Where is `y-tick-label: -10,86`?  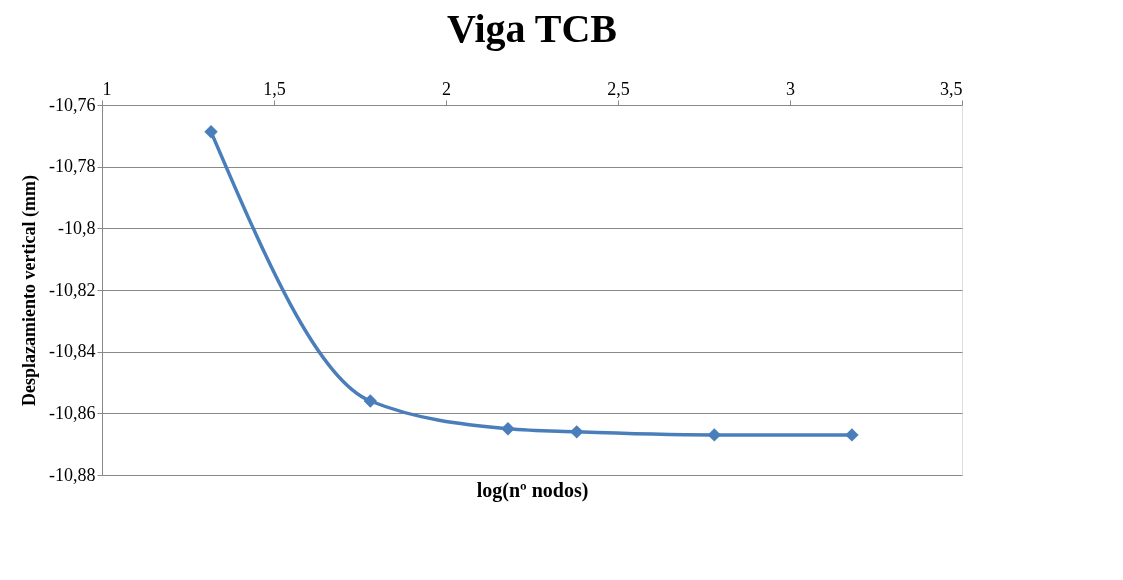 y-tick-label: -10,86 is located at coordinates (72, 412).